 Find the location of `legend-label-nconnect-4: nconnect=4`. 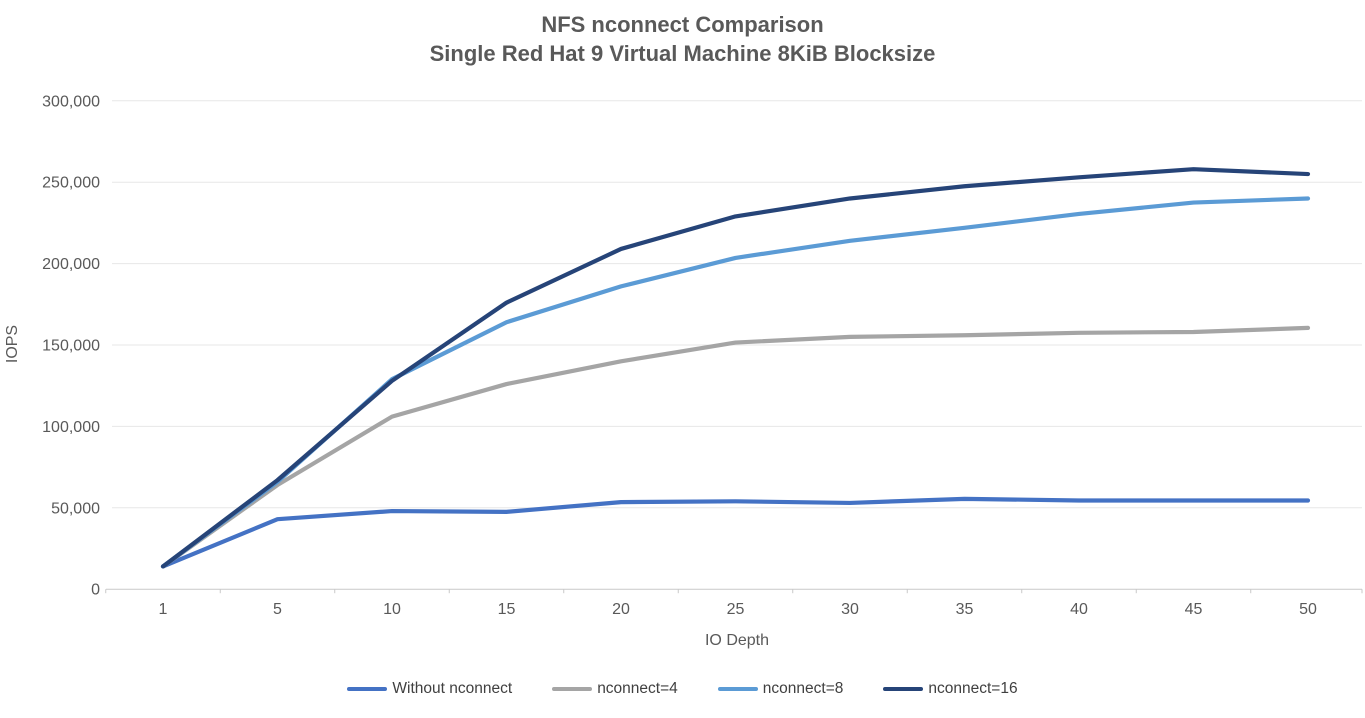

legend-label-nconnect-4: nconnect=4 is located at coordinates (637, 688).